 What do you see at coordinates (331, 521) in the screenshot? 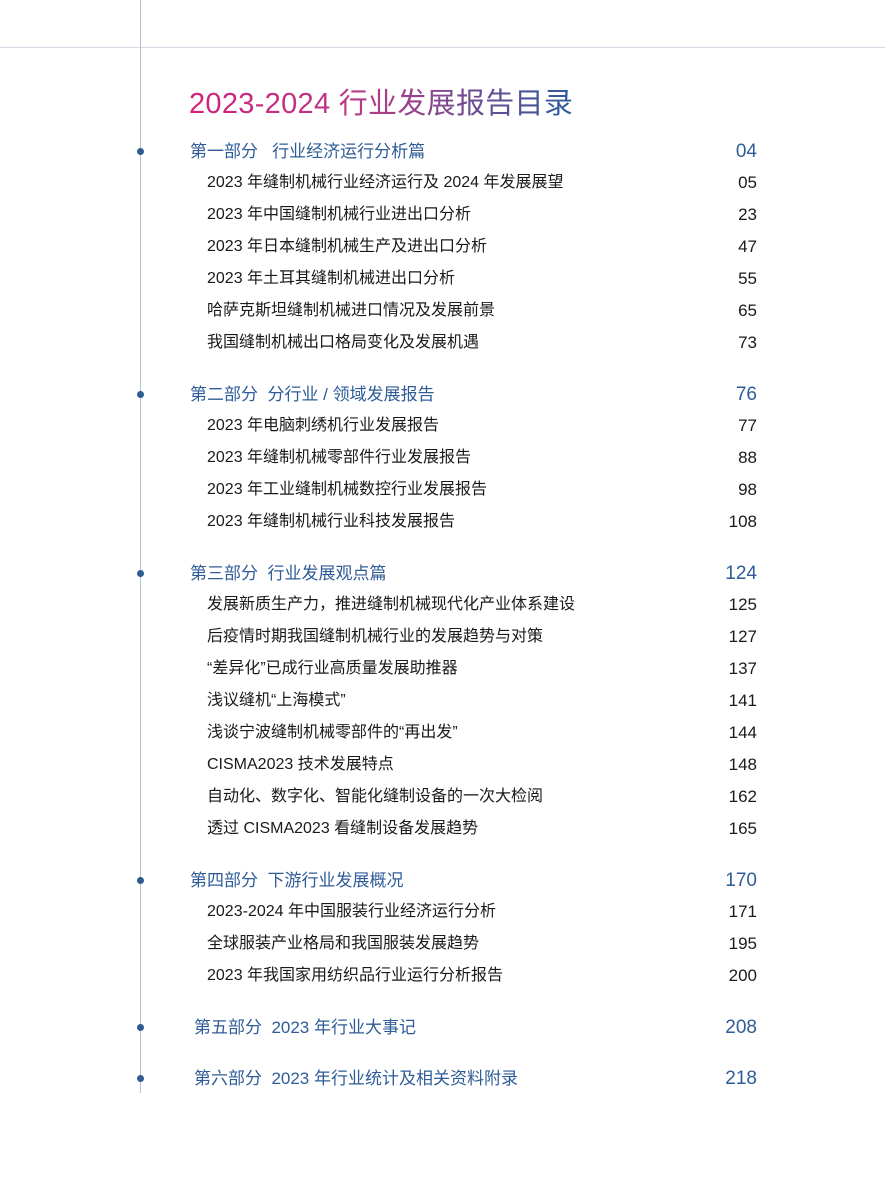
I see `entry-title: 2023 年缝制机械行业科技发展报告` at bounding box center [331, 521].